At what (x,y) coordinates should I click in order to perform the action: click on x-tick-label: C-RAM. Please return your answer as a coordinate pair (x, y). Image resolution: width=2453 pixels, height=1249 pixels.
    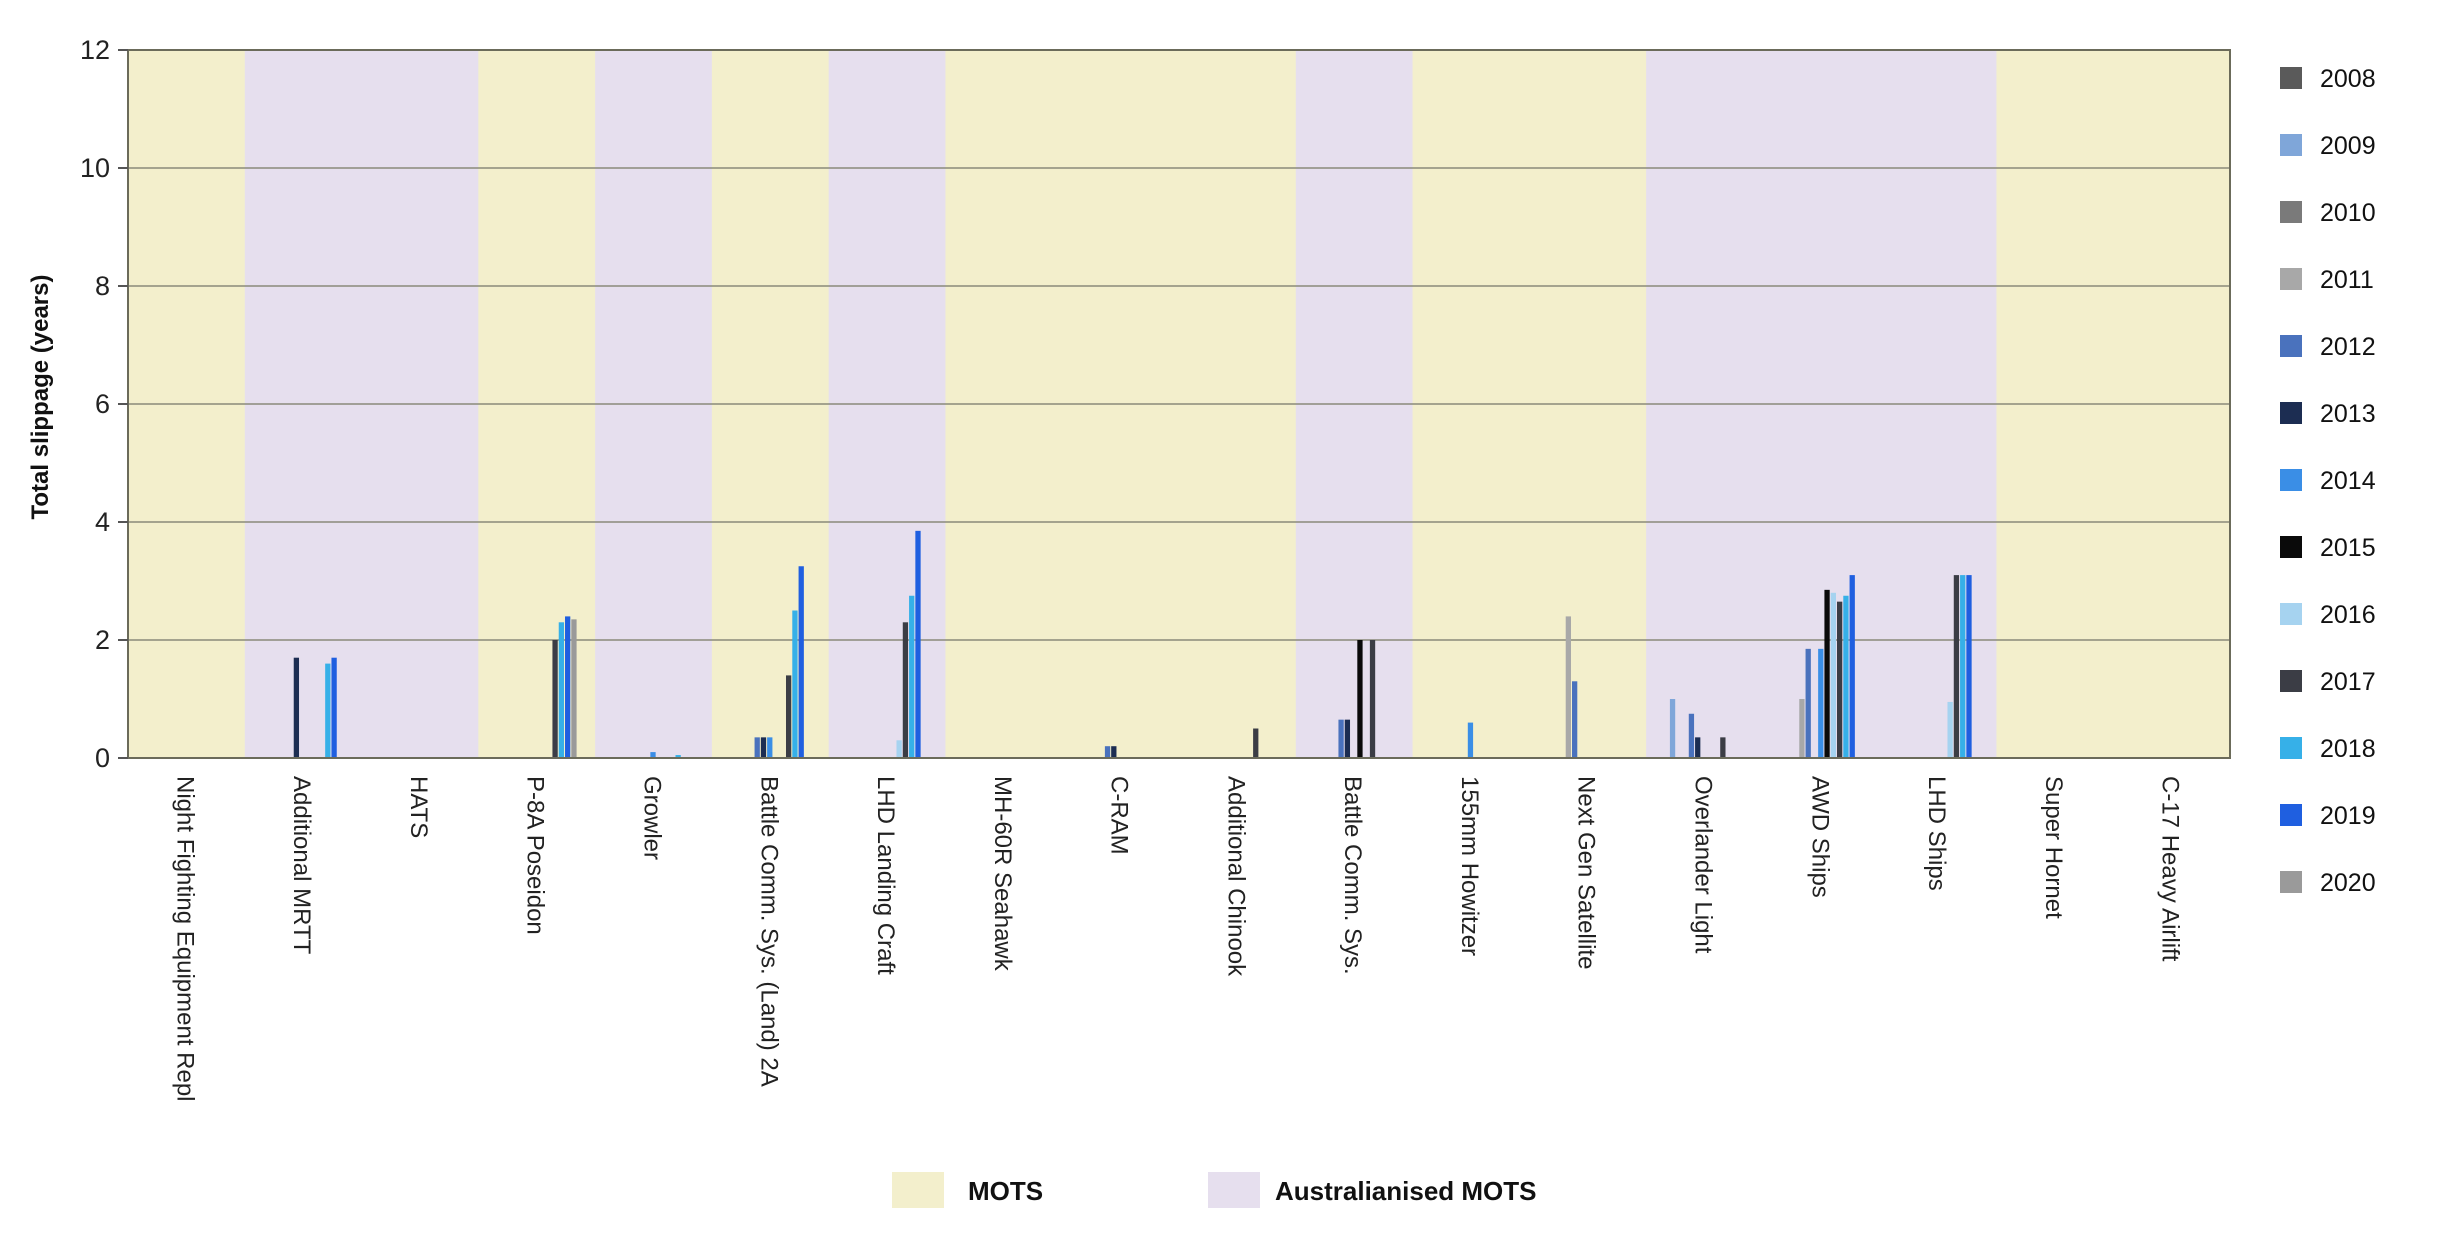
    Looking at the image, I should click on (1119, 815).